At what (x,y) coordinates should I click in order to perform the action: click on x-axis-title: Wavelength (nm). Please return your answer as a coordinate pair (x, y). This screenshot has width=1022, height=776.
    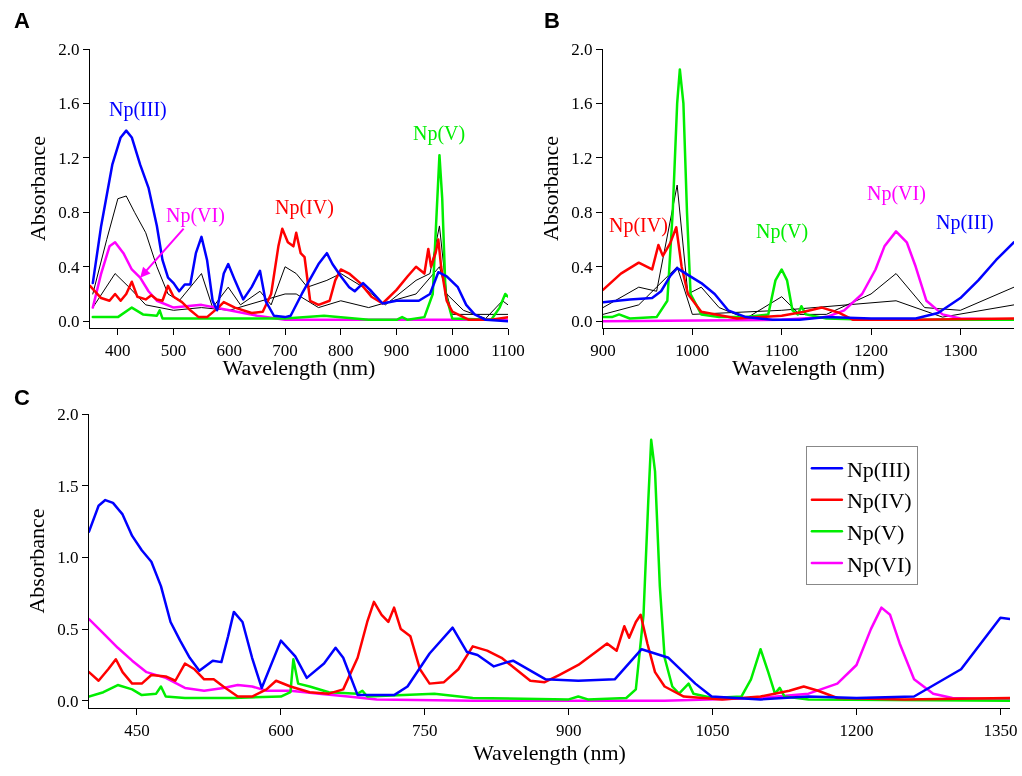
    Looking at the image, I should click on (549, 752).